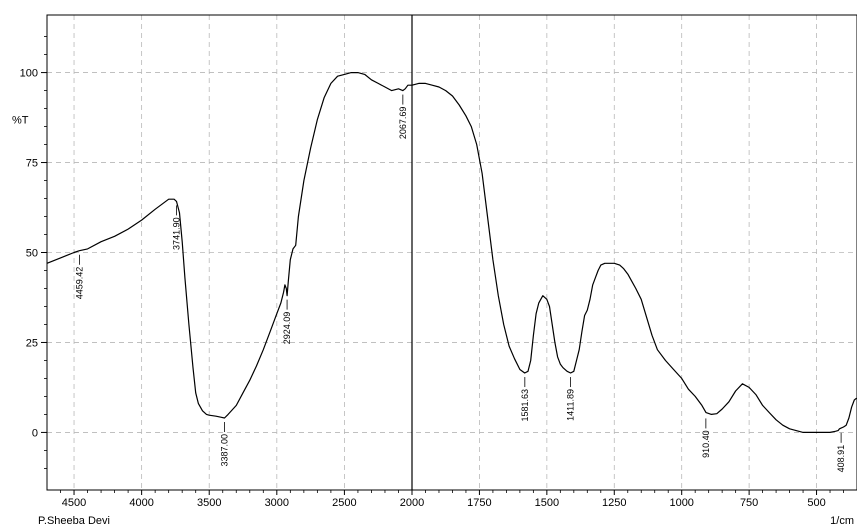  Describe the element at coordinates (29, 74) in the screenshot. I see `y-tick-label: 100` at that location.